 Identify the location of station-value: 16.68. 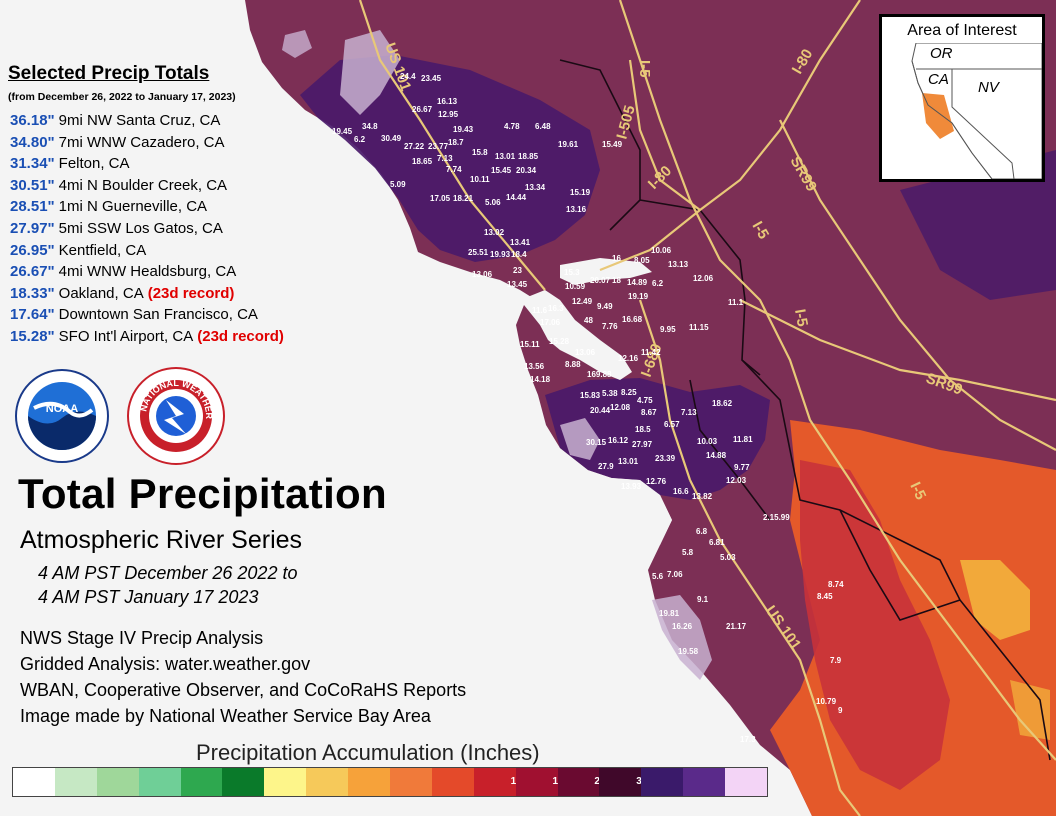
(632, 319).